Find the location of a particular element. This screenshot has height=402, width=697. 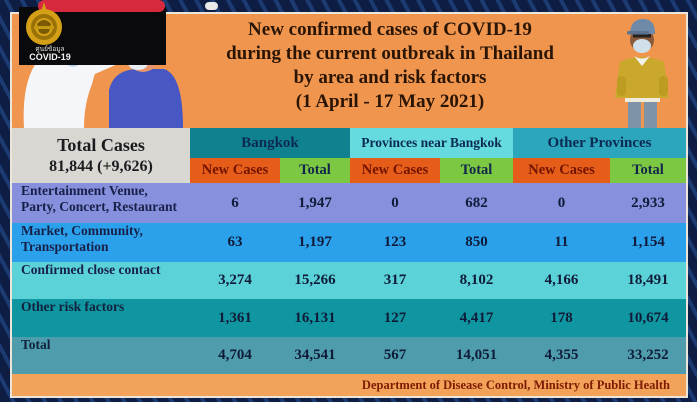

channel-name-en: COVID-19 is located at coordinates (50, 57).